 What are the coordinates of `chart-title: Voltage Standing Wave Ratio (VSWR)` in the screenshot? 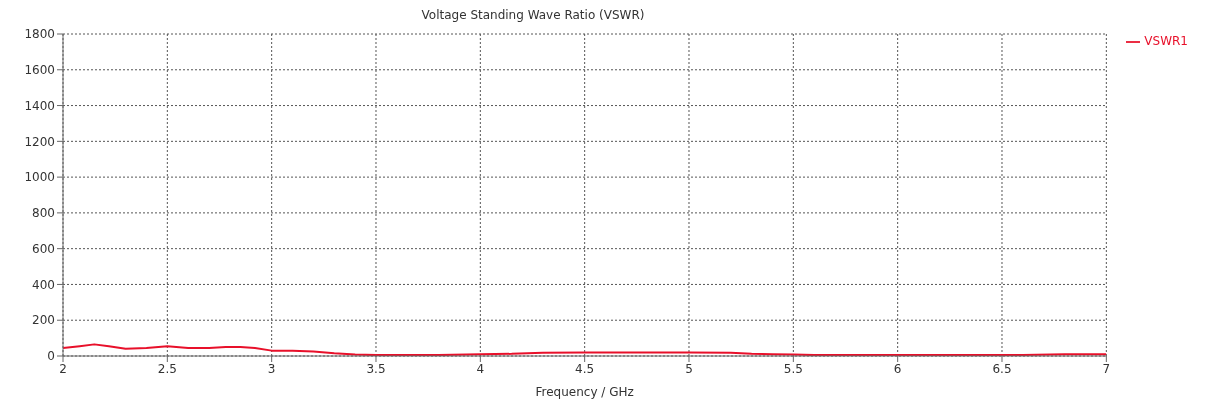 It's located at (533, 16).